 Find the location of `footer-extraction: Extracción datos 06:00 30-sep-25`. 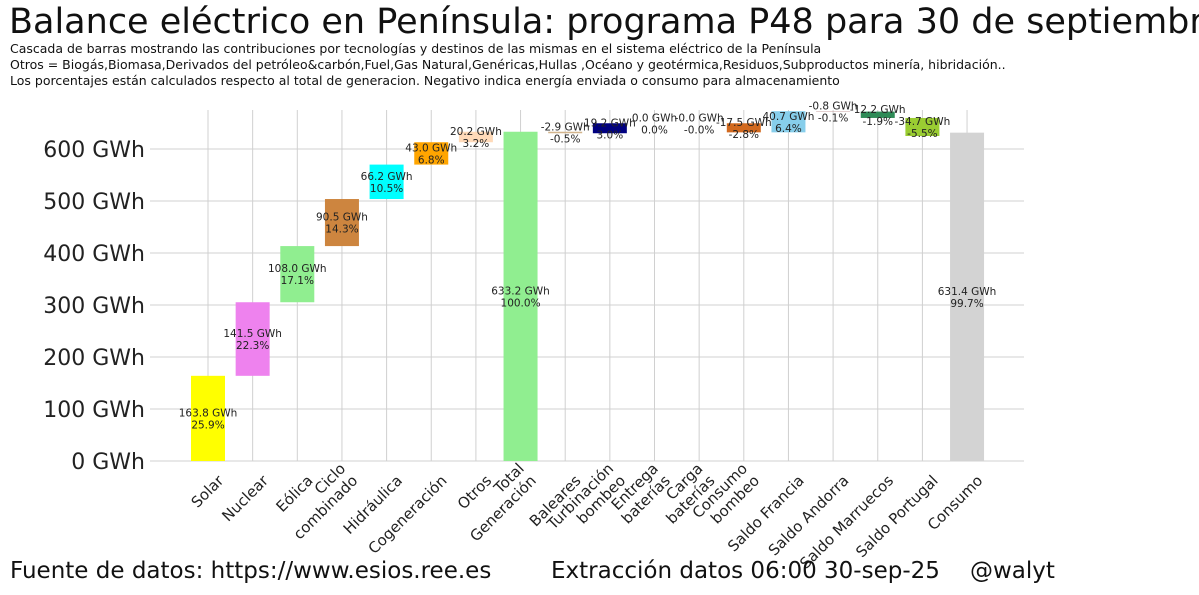

footer-extraction: Extracción datos 06:00 30-sep-25 is located at coordinates (745, 571).